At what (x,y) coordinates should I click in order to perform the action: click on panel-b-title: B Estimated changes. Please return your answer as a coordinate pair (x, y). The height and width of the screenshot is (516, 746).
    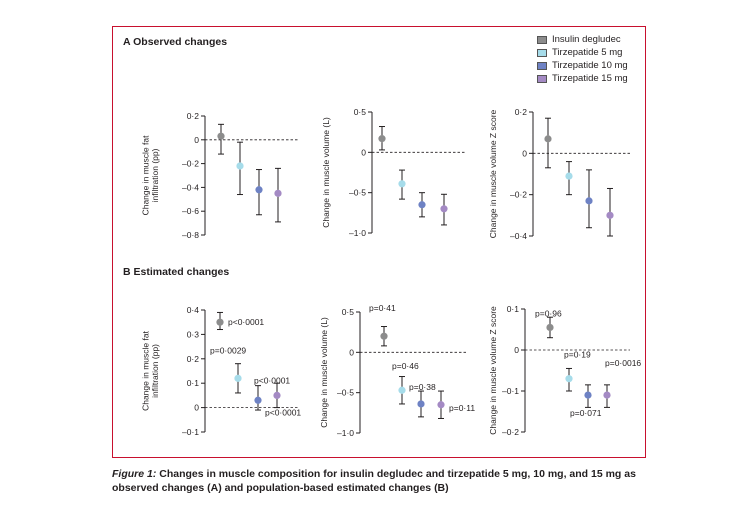
    Looking at the image, I should click on (176, 272).